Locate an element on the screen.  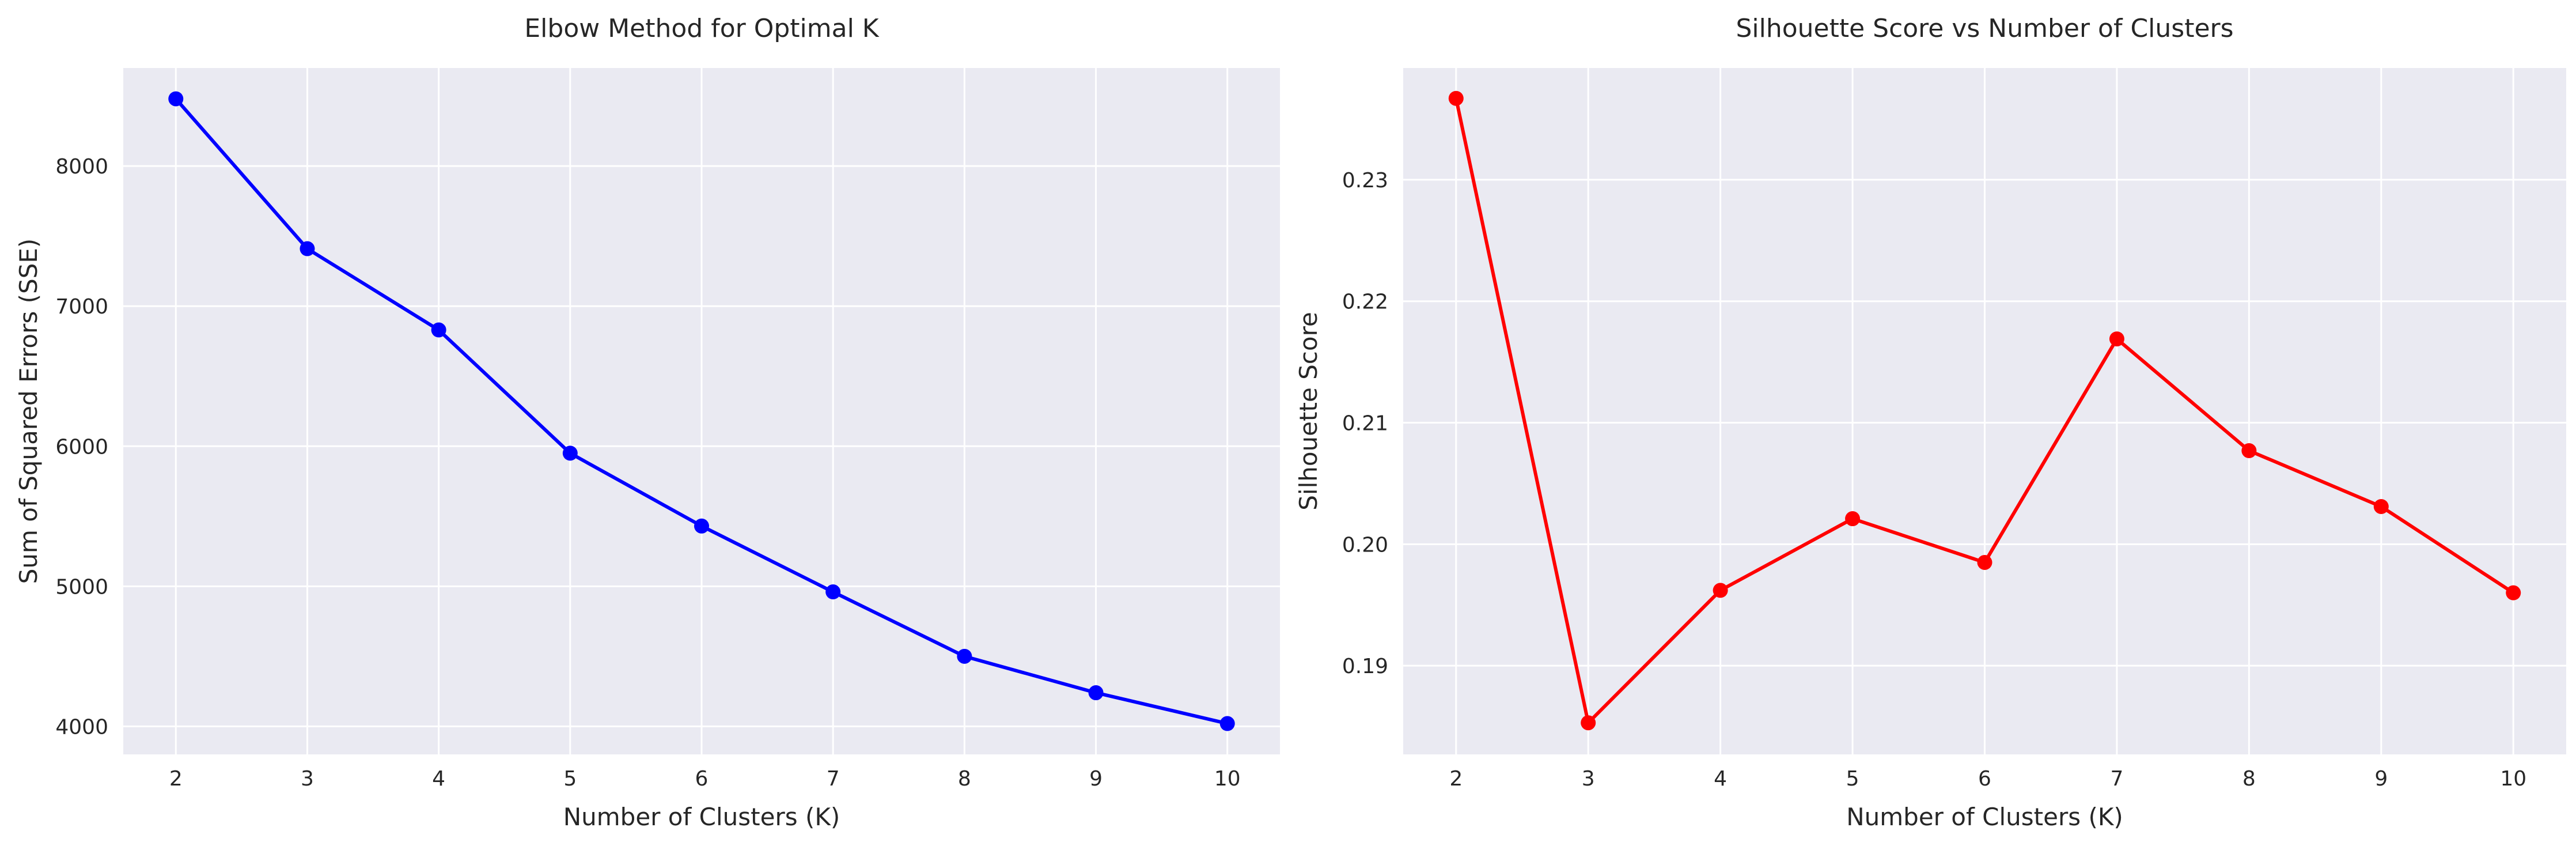
elbow-y-tick-label: 7000 is located at coordinates (81, 307).